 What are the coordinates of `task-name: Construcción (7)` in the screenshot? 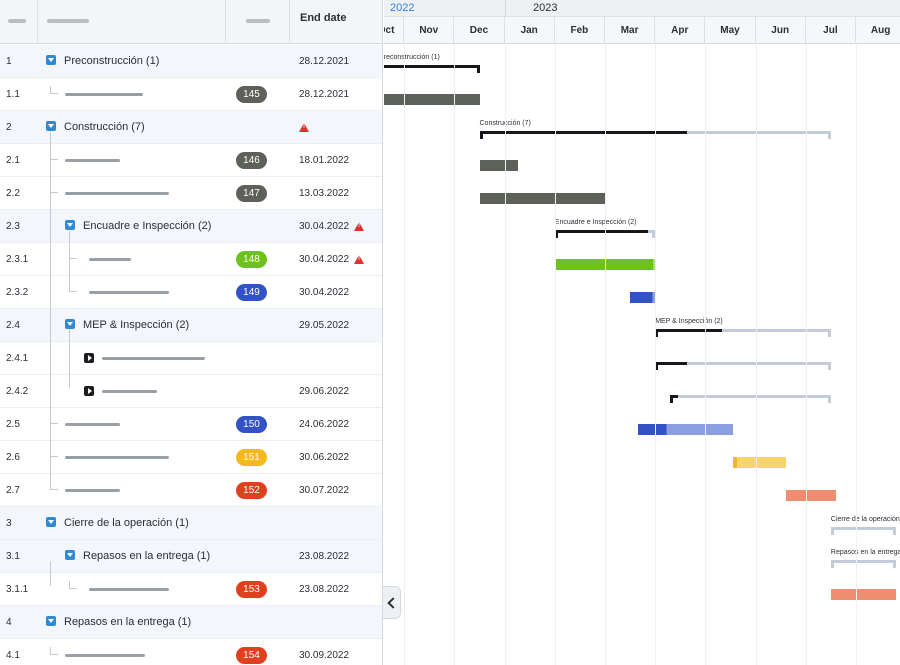 It's located at (104, 127).